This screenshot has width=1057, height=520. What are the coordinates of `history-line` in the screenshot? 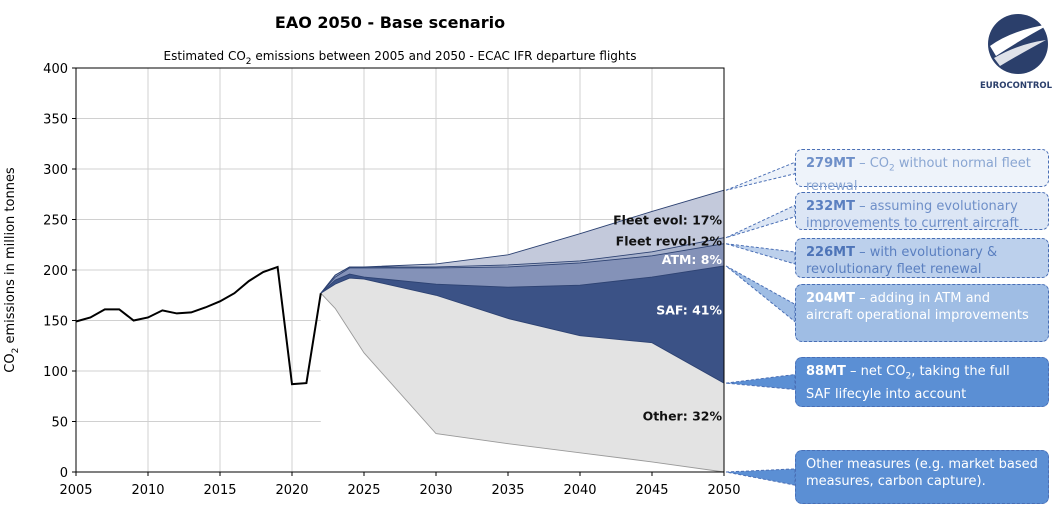 It's located at (198, 325).